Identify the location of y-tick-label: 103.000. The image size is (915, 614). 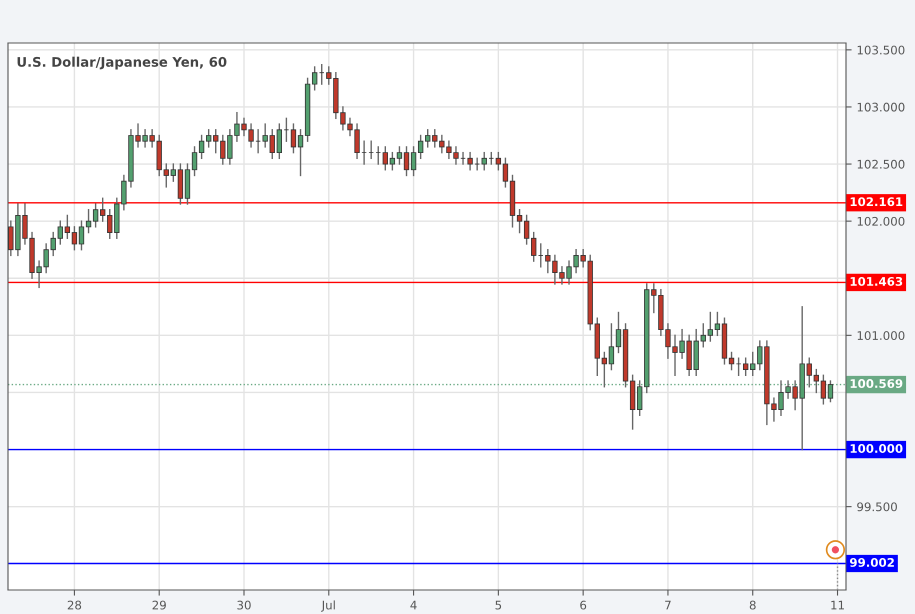
(881, 107).